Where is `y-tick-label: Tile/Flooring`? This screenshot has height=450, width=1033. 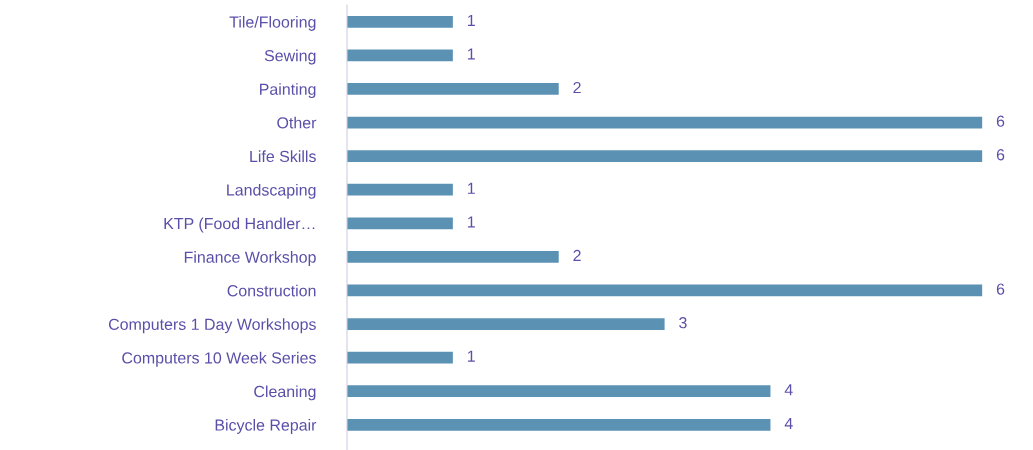
y-tick-label: Tile/Flooring is located at coordinates (272, 23).